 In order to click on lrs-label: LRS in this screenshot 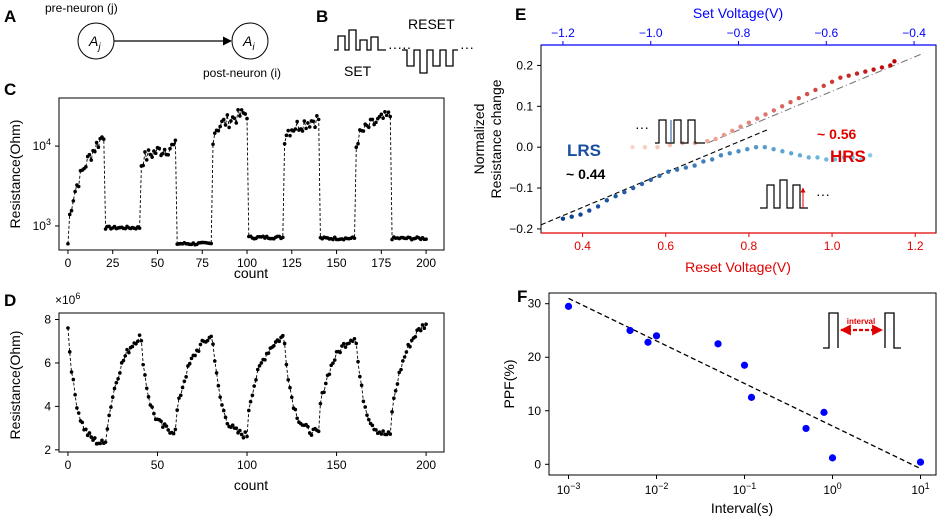, I will do `click(584, 150)`.